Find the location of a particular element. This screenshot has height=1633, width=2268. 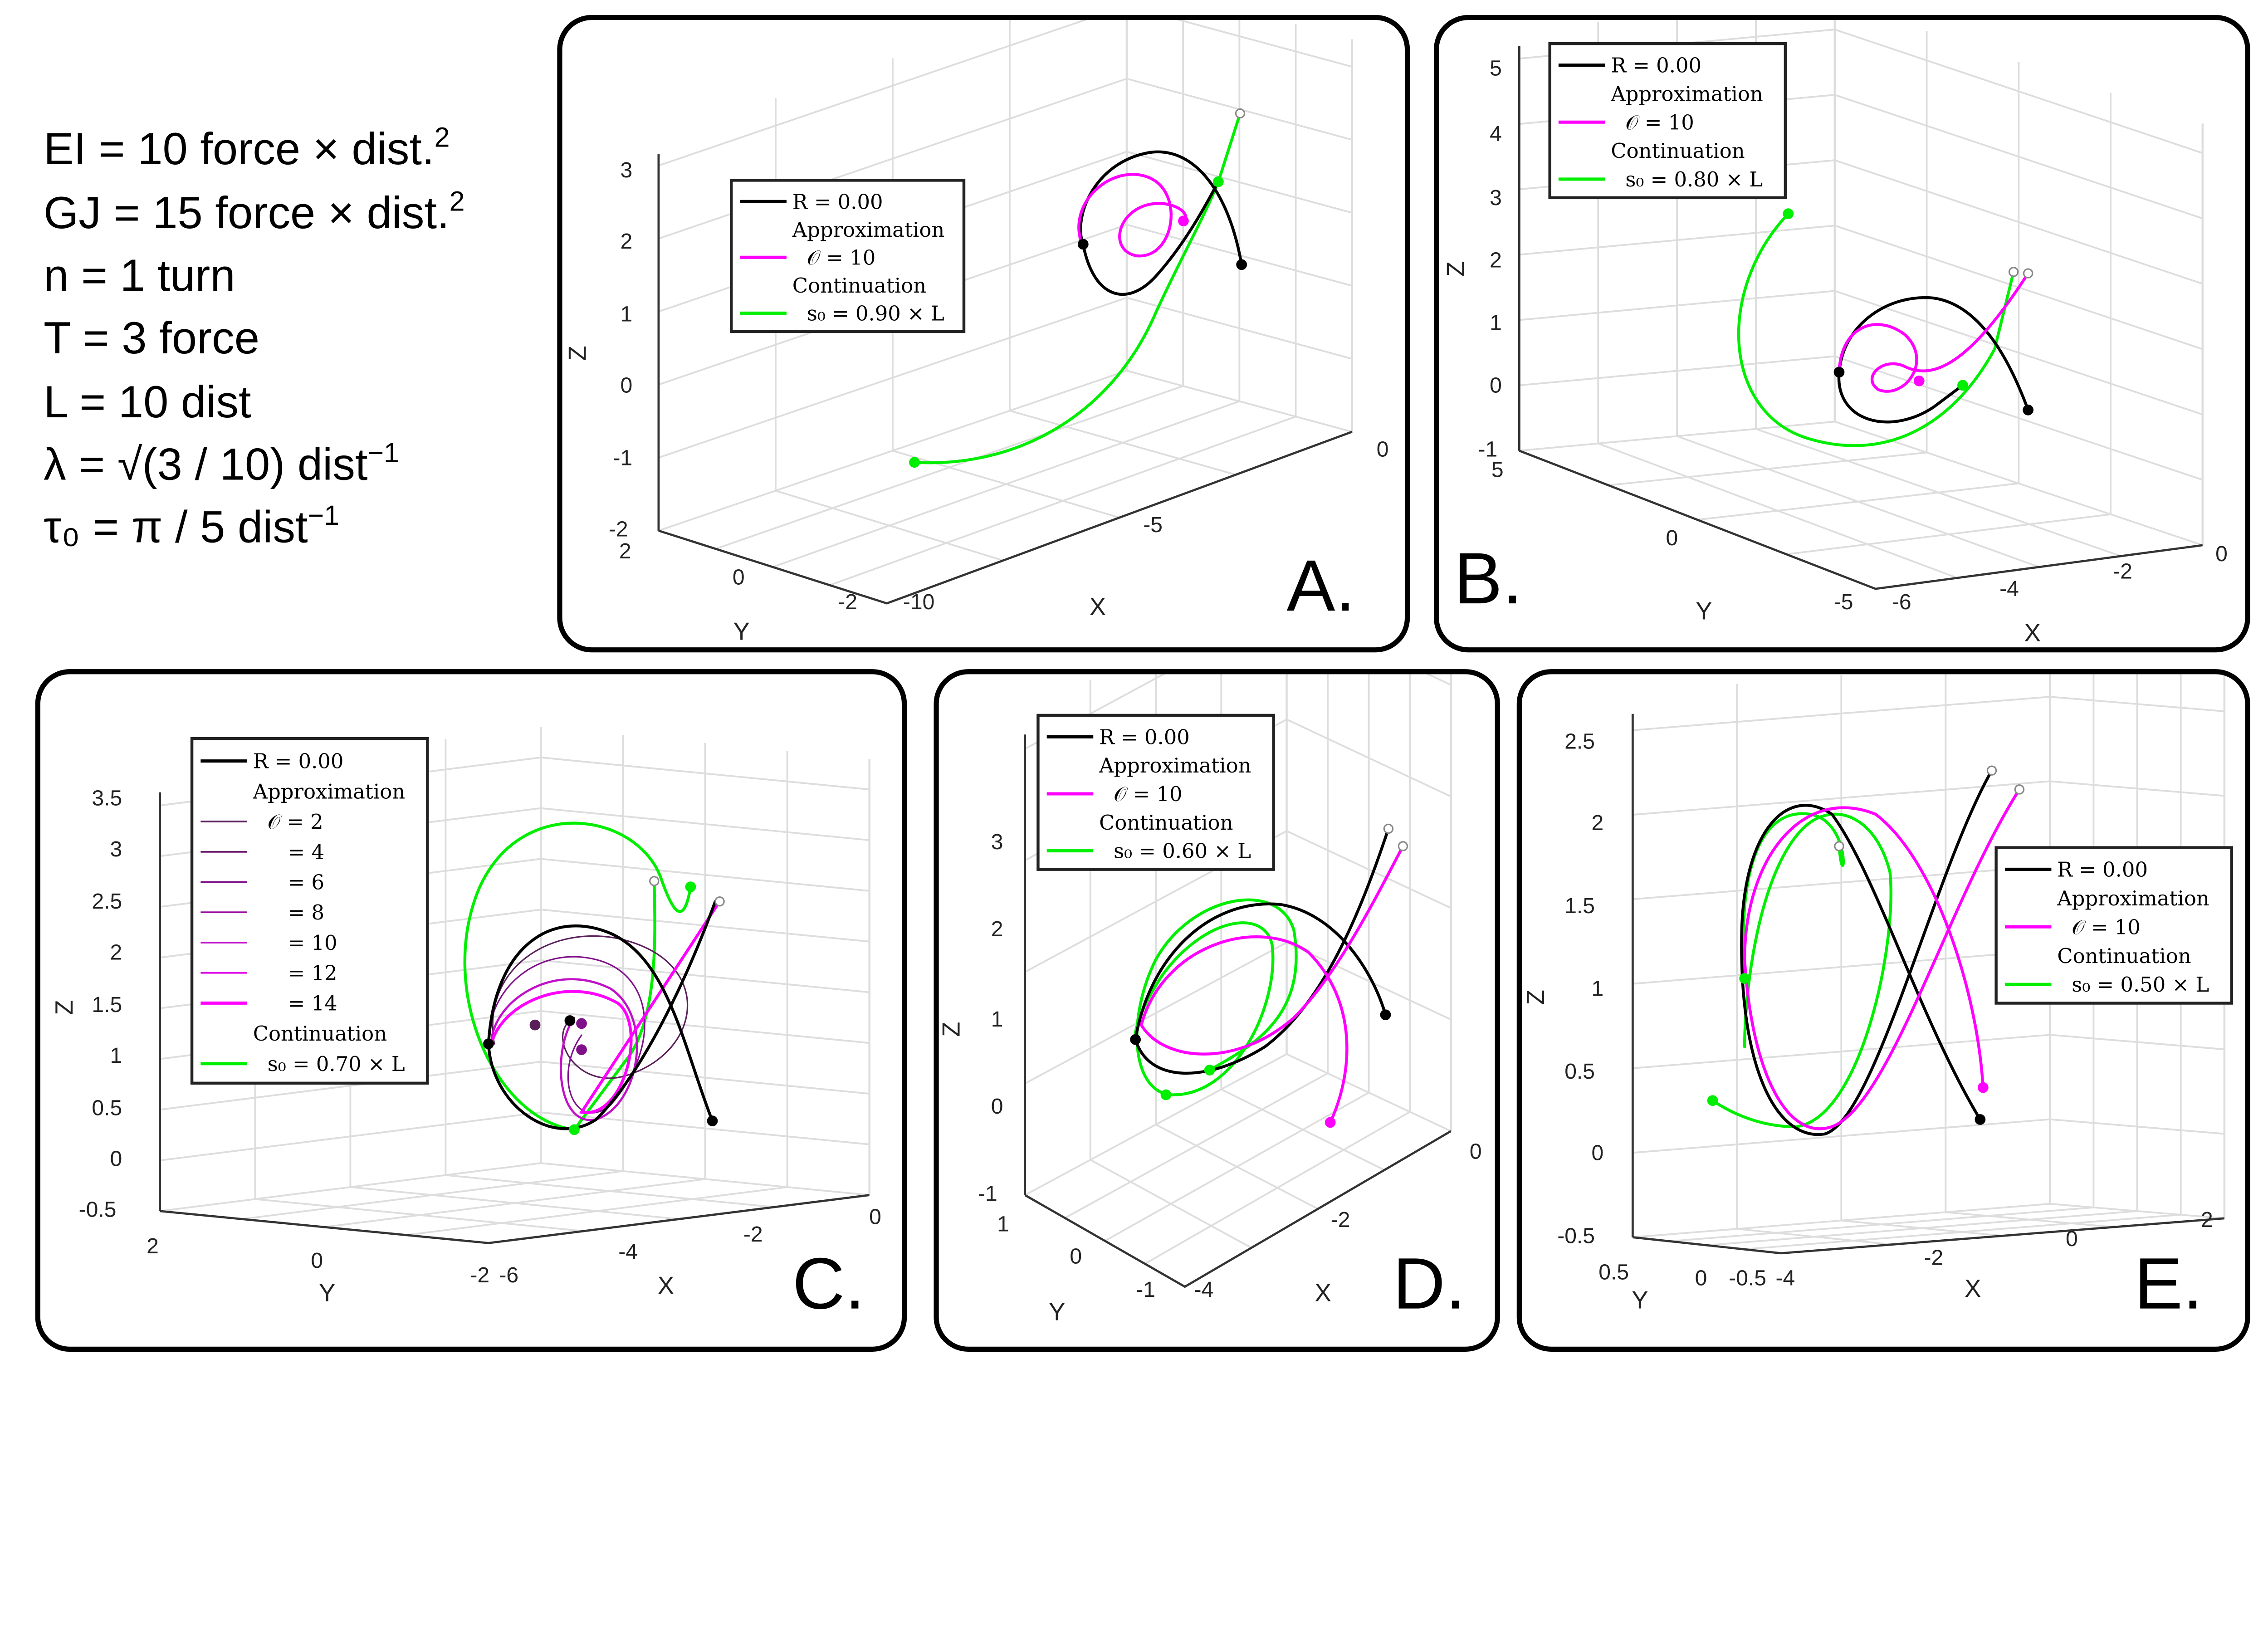

param-ei: EI = 10 force × dist.2 is located at coordinates (247, 148).